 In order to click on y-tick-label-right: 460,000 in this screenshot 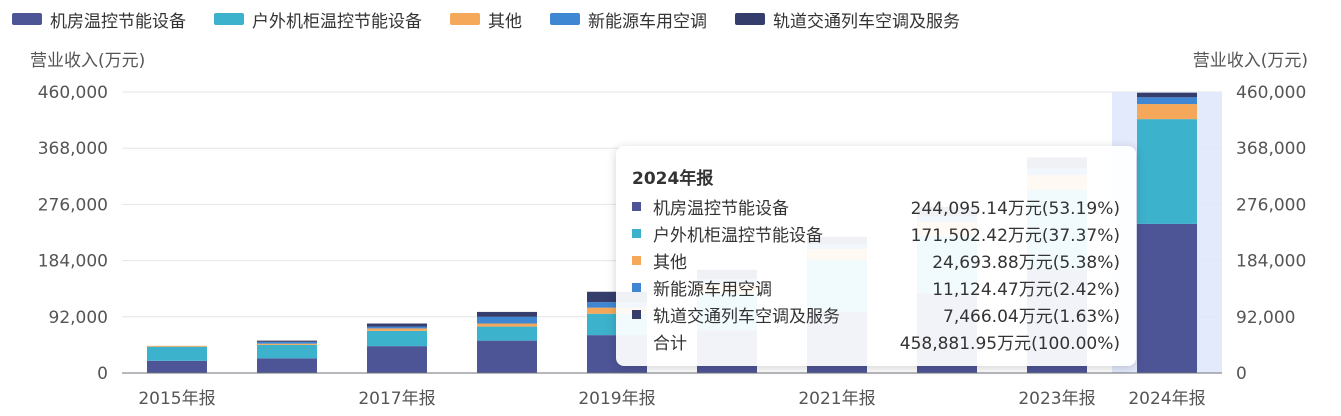, I will do `click(1271, 93)`.